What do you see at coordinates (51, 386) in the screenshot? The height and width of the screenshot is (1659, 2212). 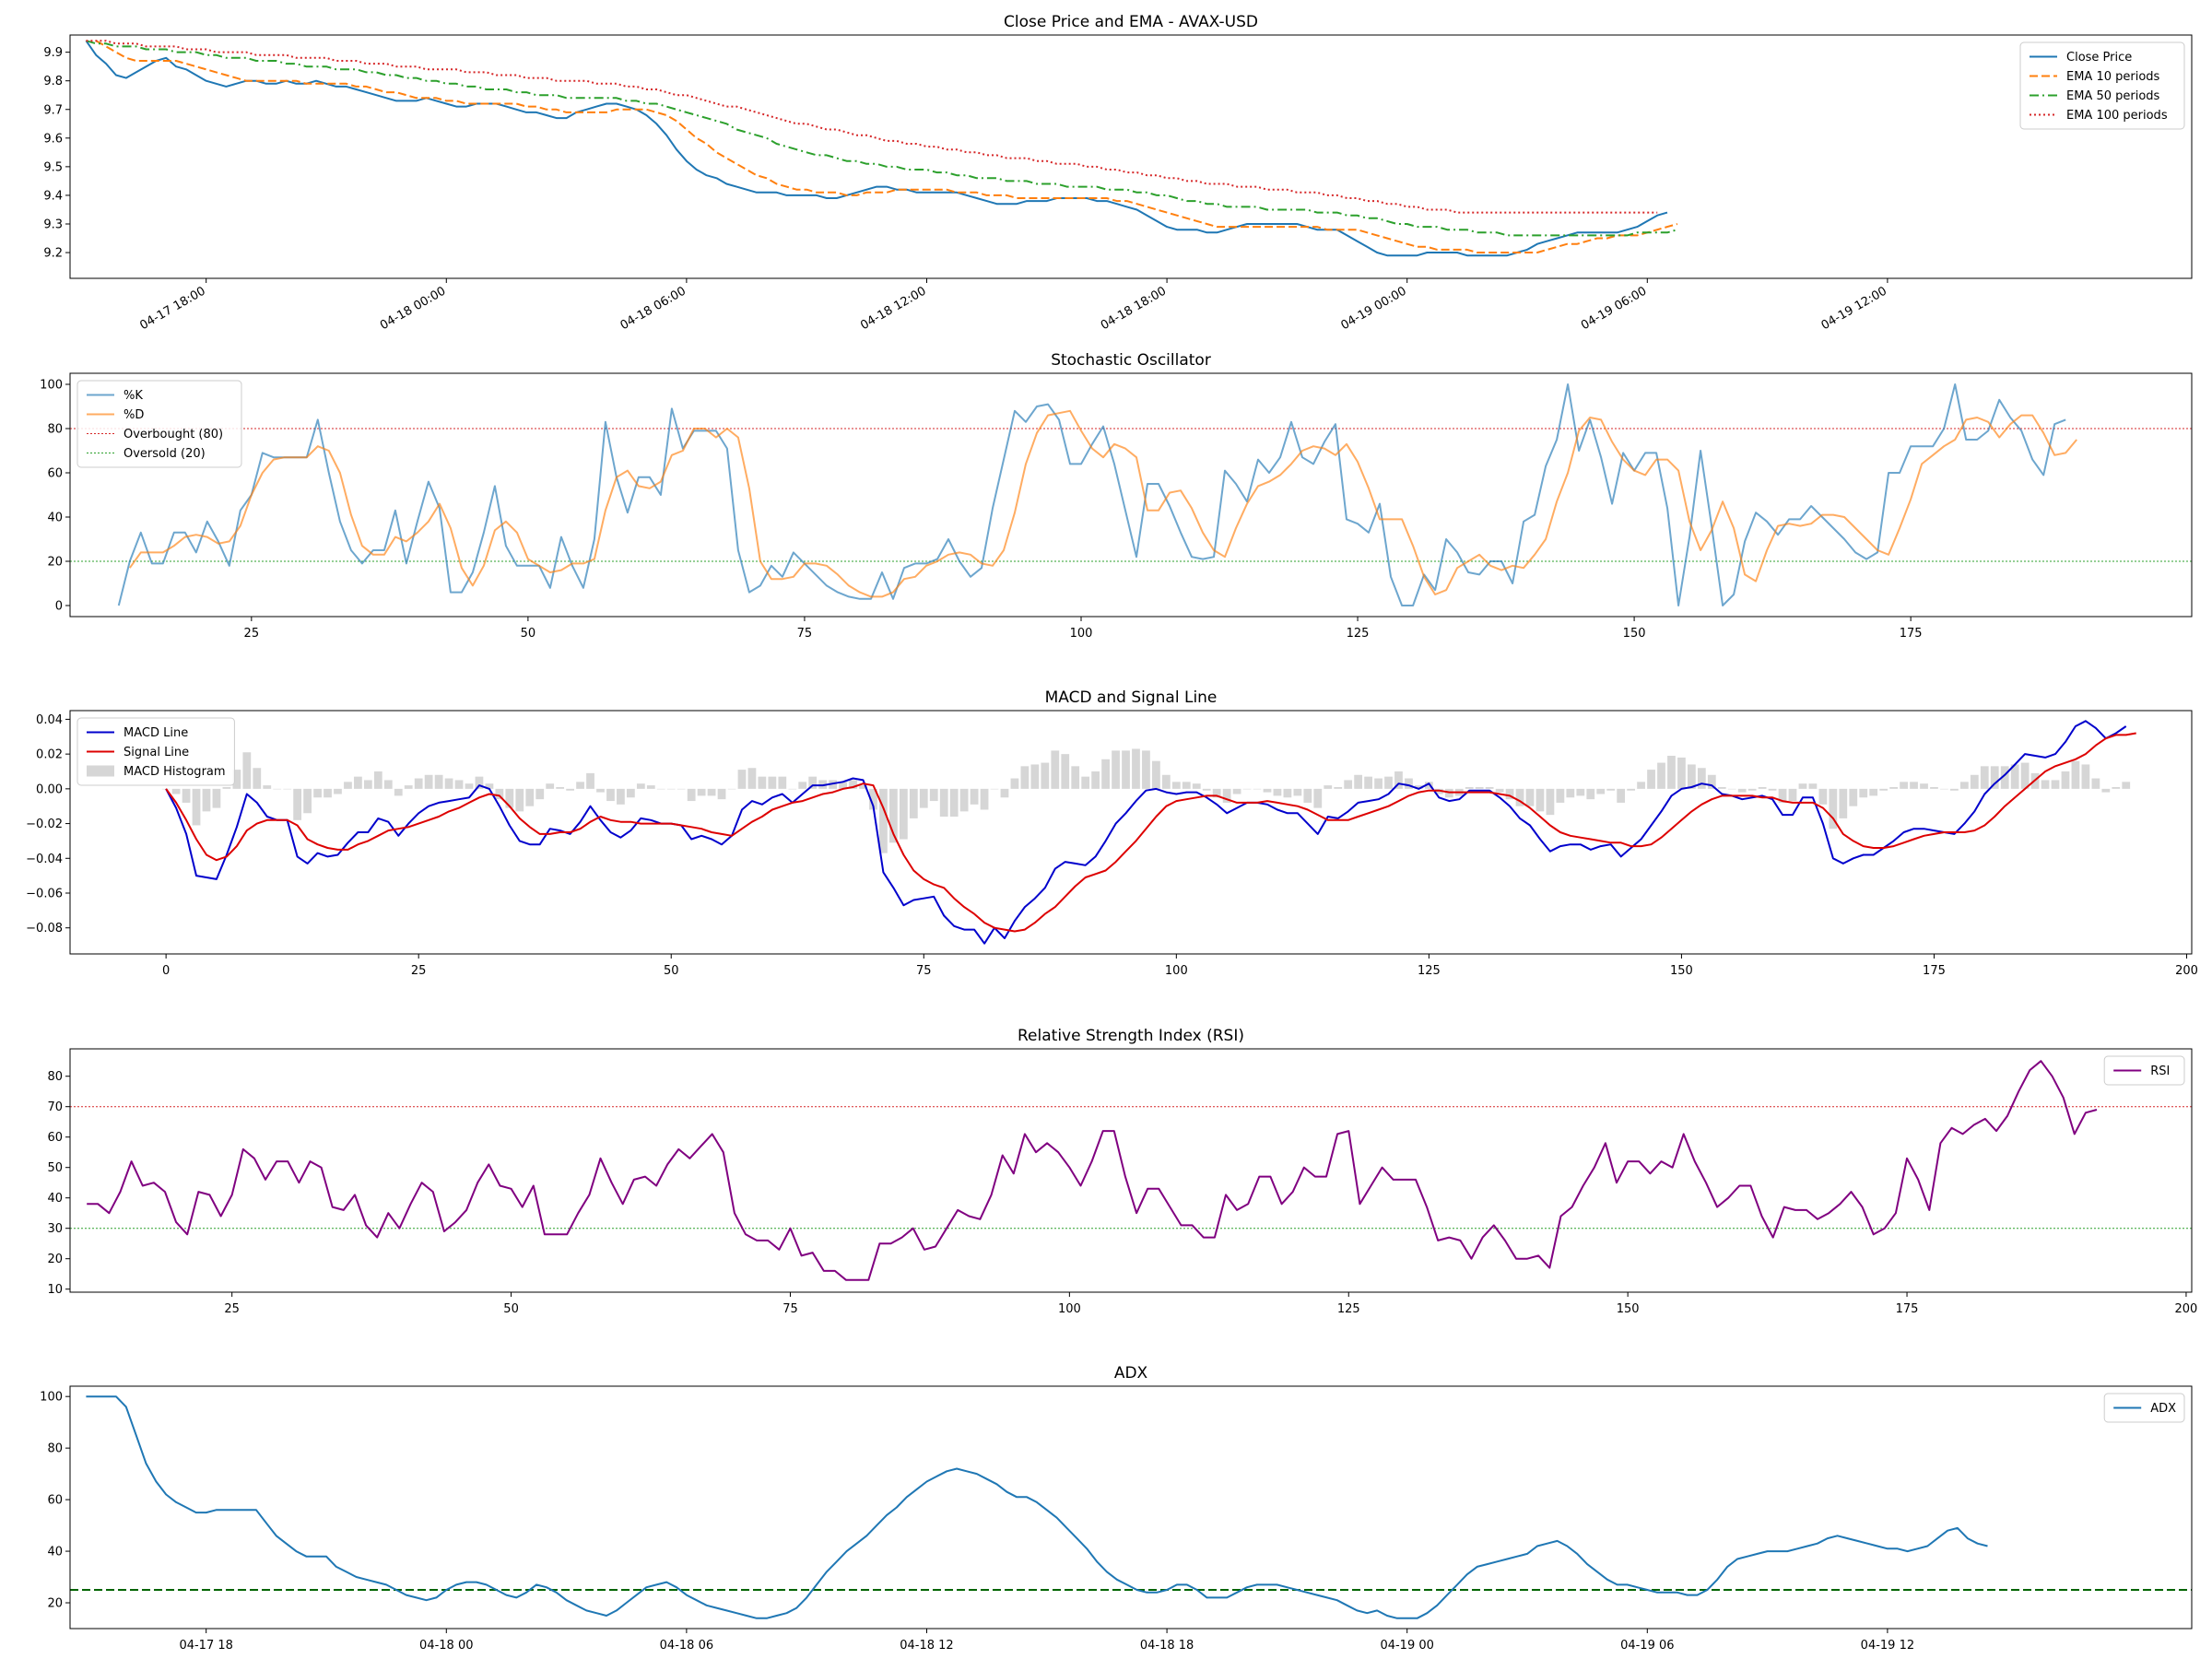 I see `y-tick-label: 100` at bounding box center [51, 386].